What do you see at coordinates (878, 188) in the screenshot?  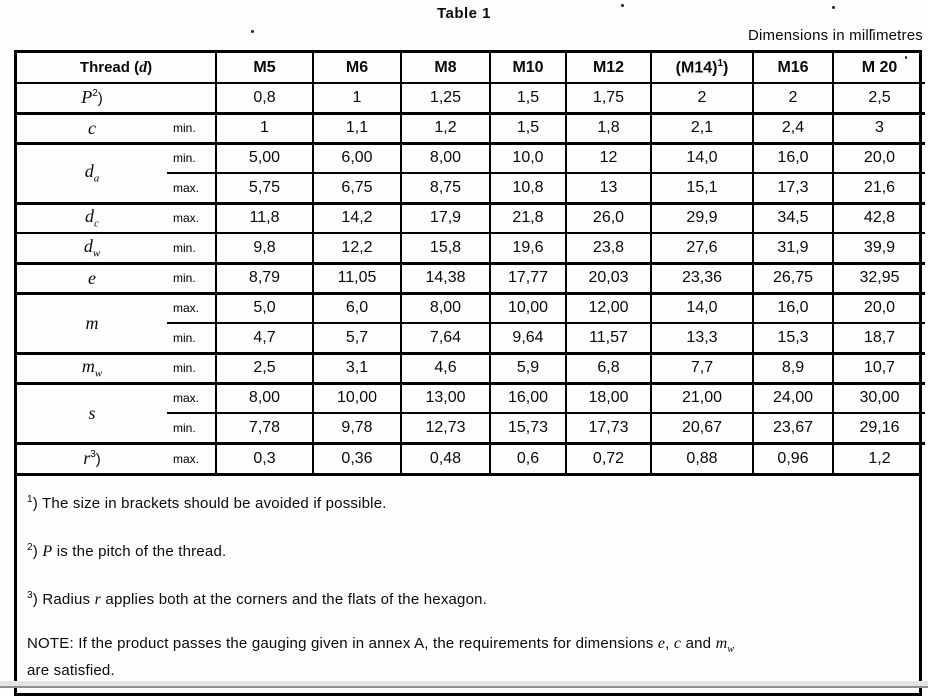 I see `value-cell: 21,6` at bounding box center [878, 188].